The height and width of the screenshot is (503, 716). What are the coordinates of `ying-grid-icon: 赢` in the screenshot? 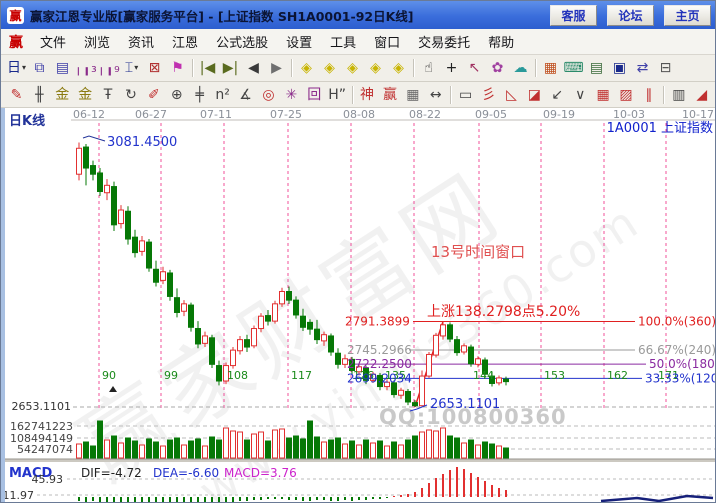 It's located at (389, 94).